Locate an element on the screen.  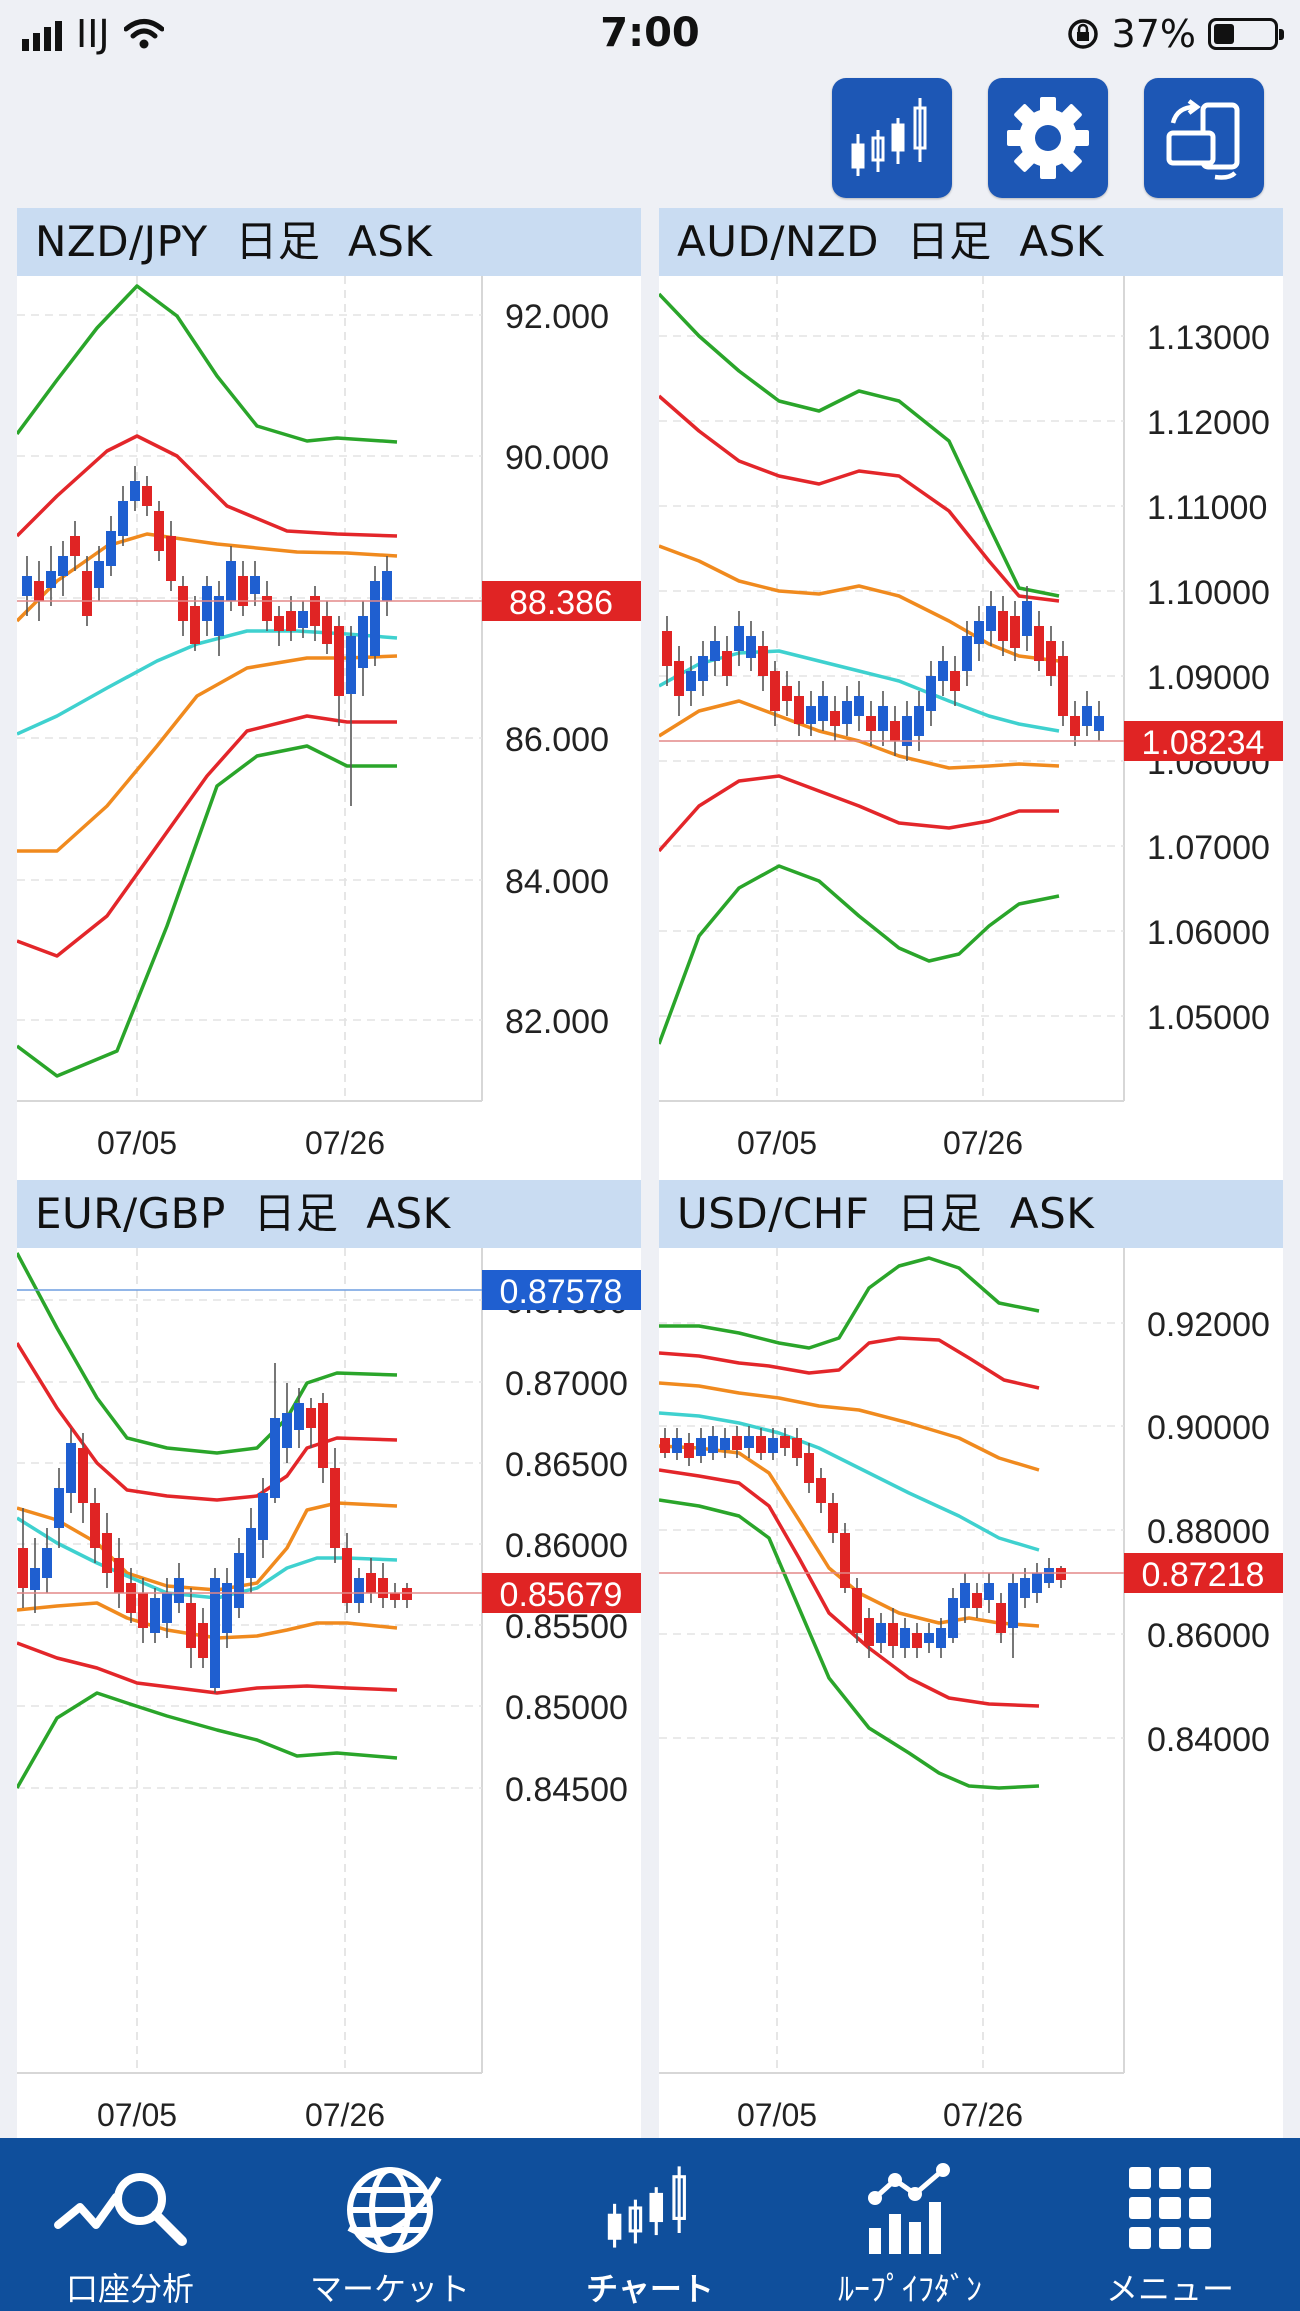
moving-average-line is located at coordinates (849, 1481).